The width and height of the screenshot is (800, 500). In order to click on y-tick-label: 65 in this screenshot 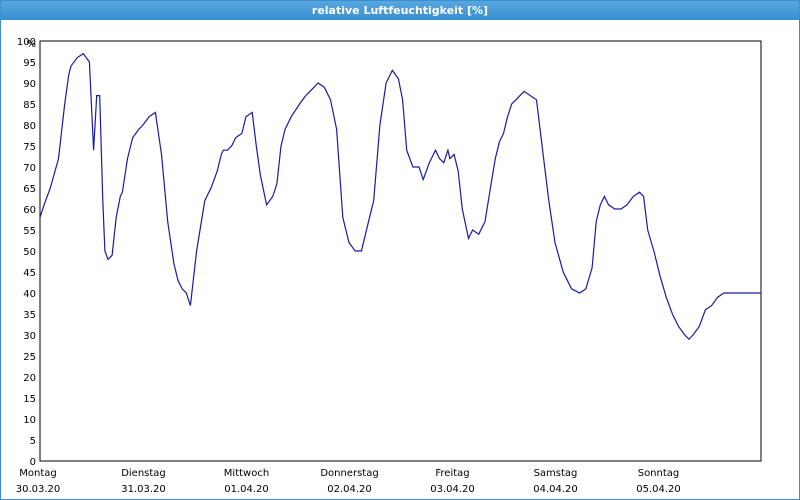, I will do `click(29, 189)`.